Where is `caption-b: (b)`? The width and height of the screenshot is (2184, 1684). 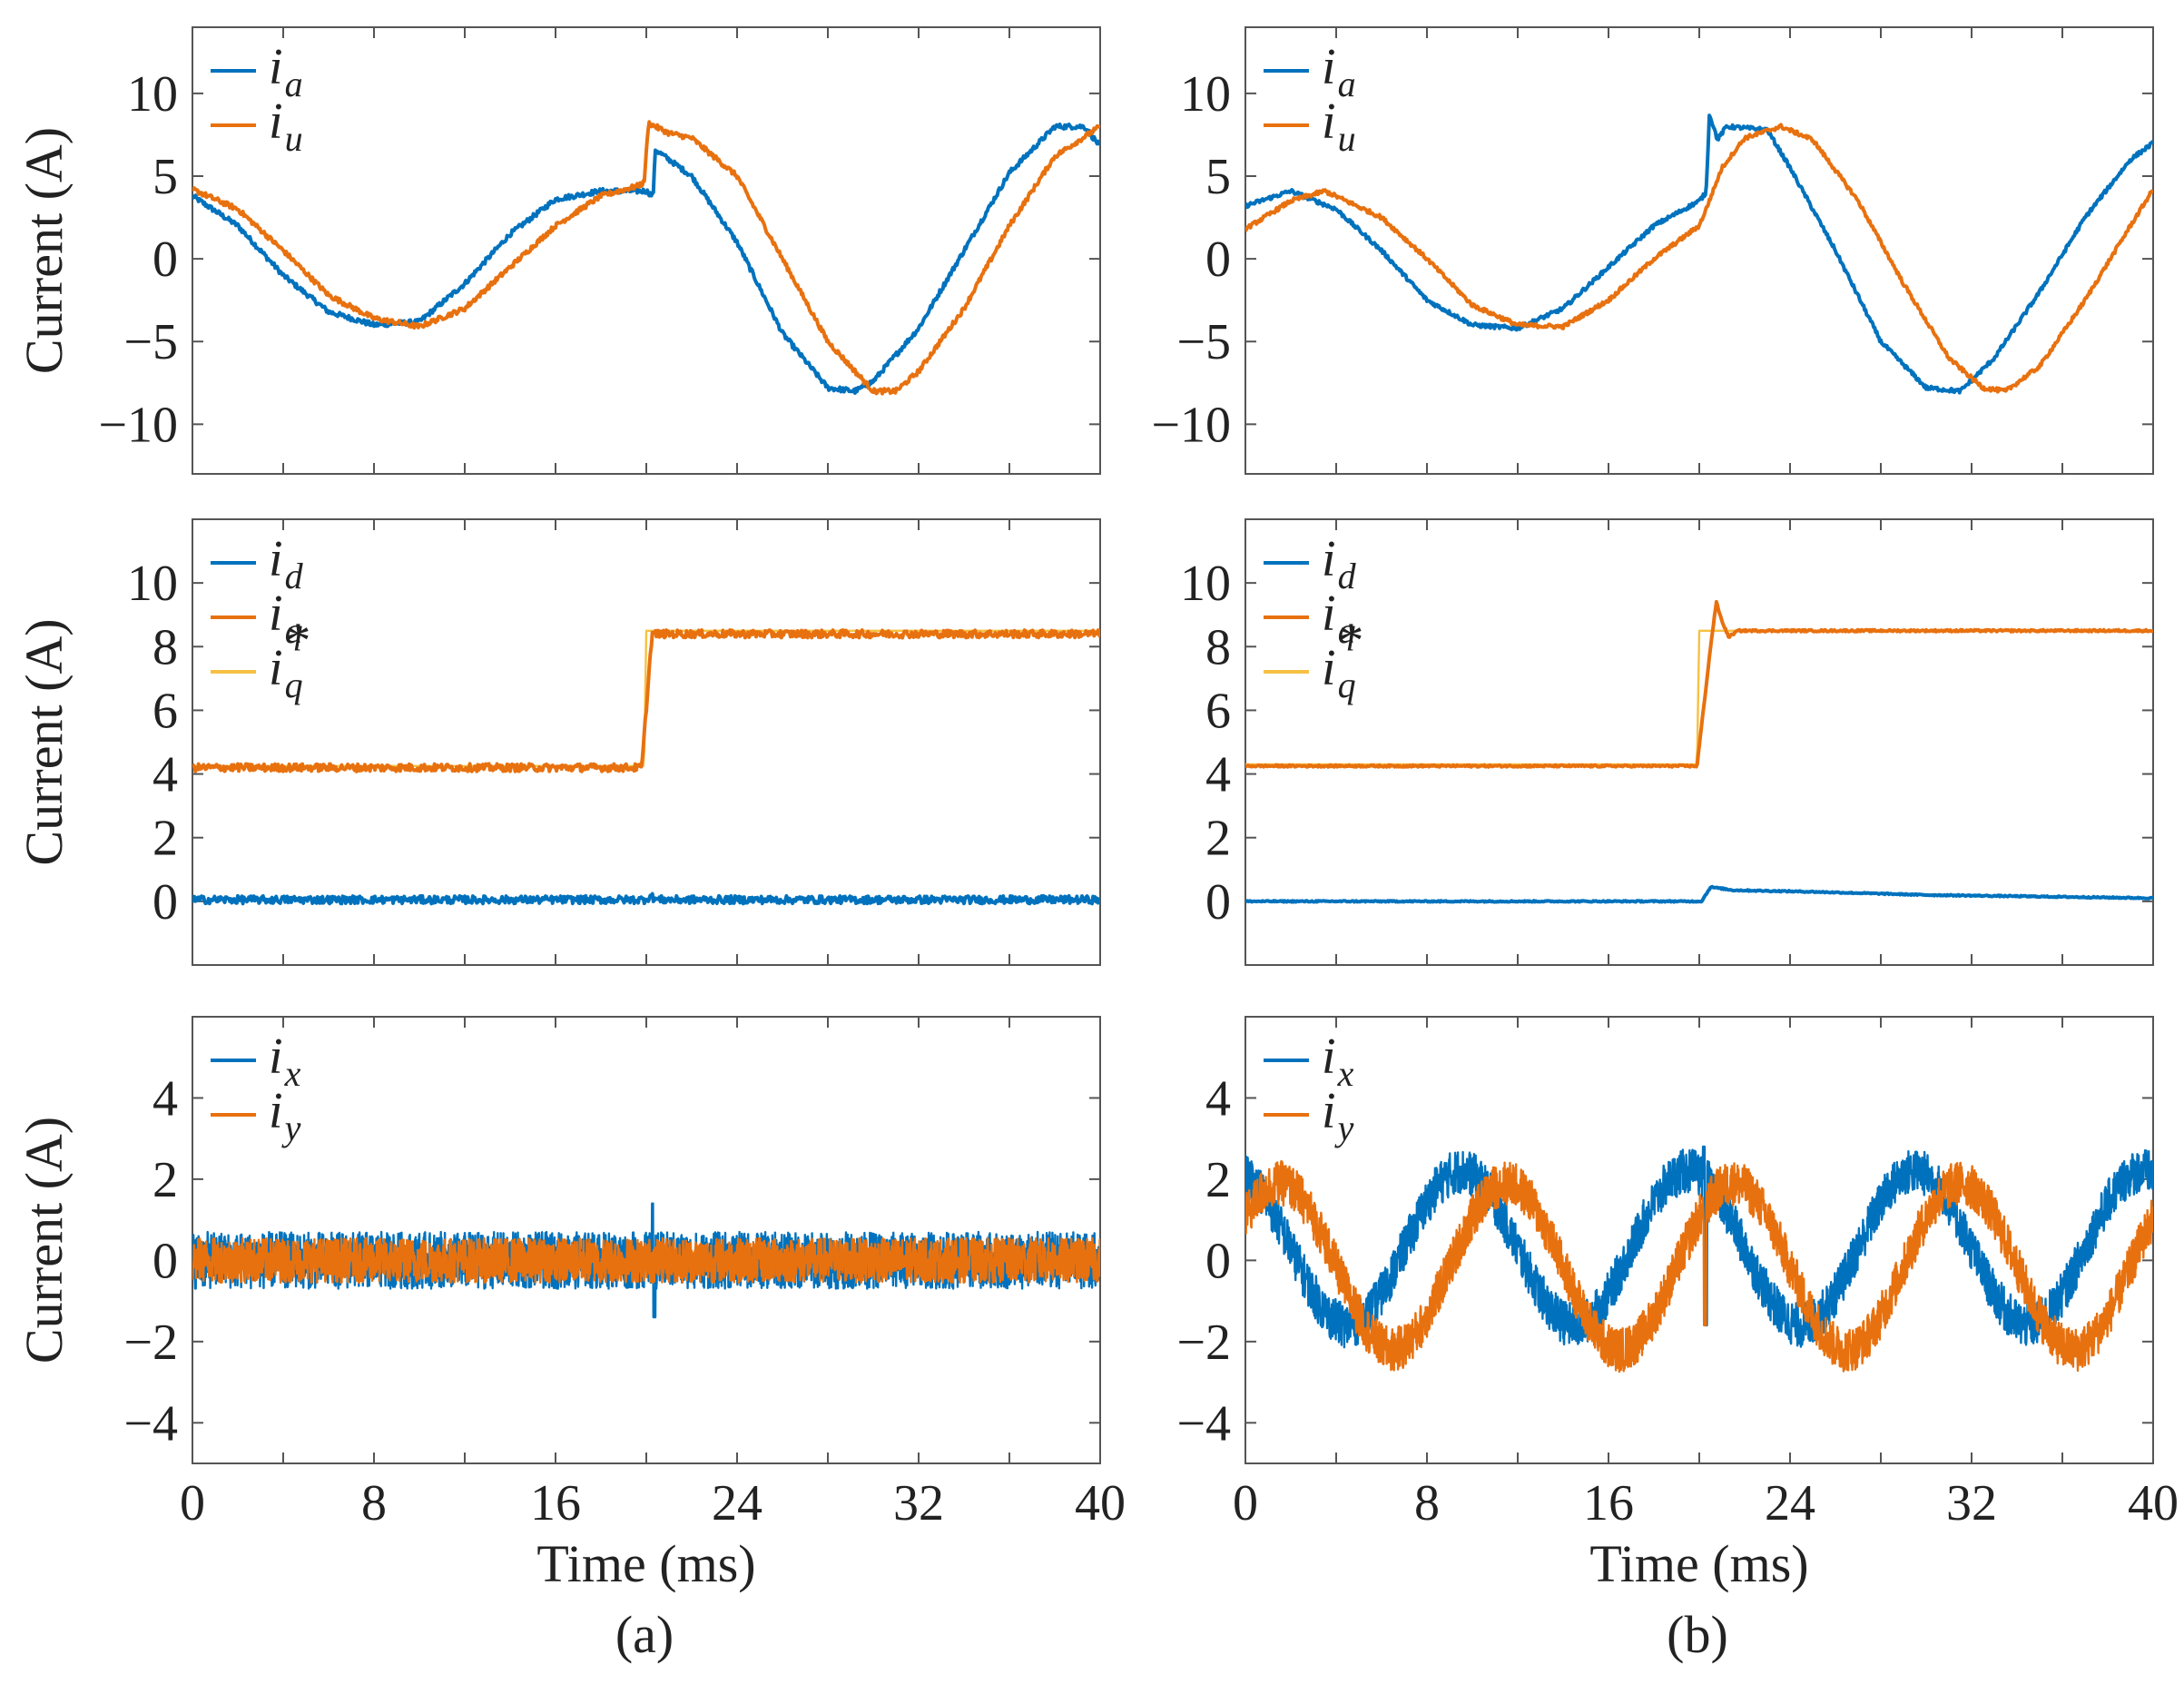
caption-b: (b) is located at coordinates (1698, 1635).